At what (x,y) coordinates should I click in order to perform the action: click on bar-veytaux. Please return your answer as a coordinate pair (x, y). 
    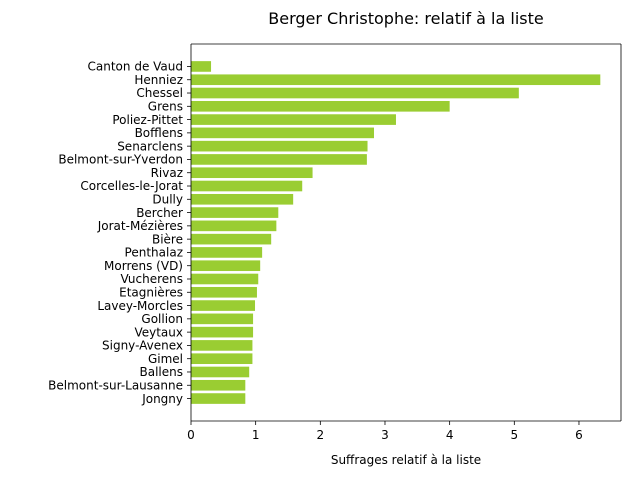
    Looking at the image, I should click on (222, 332).